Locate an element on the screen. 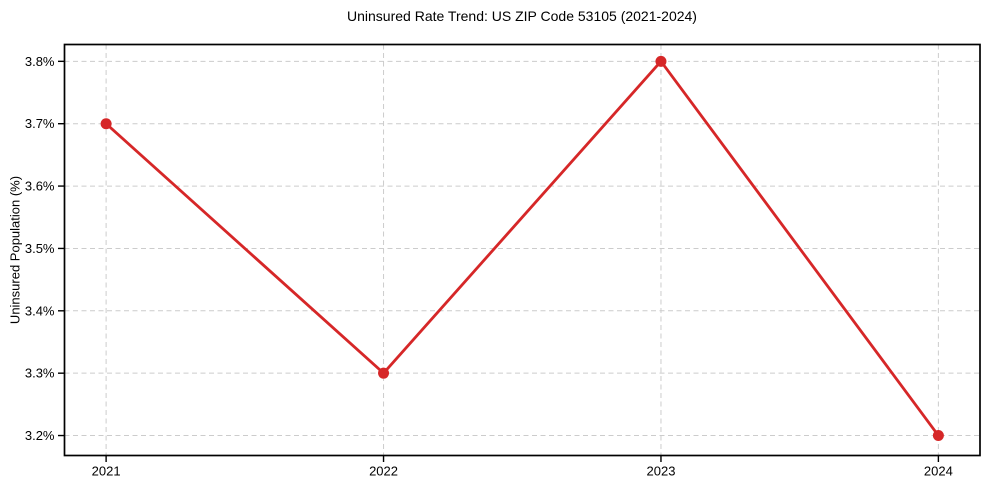 The height and width of the screenshot is (490, 989). x-tick-label: 2021 is located at coordinates (106, 471).